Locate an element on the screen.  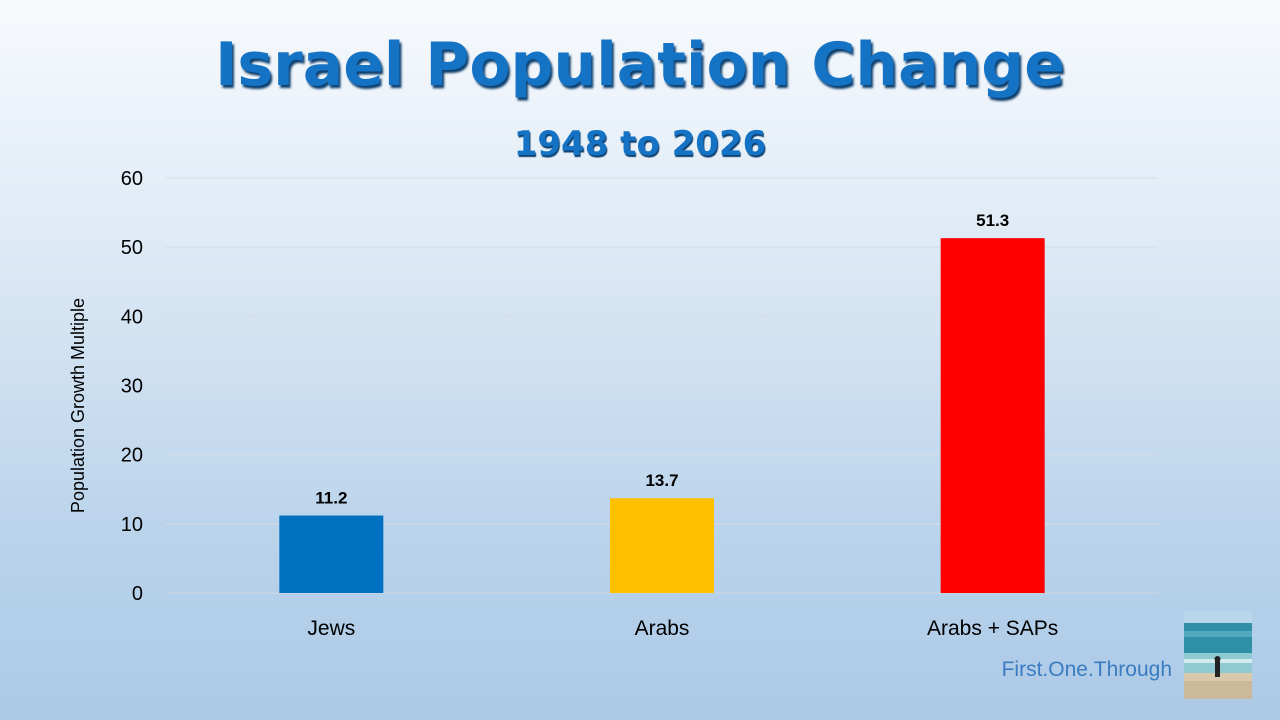
y-tick-label: 50 is located at coordinates (132, 248).